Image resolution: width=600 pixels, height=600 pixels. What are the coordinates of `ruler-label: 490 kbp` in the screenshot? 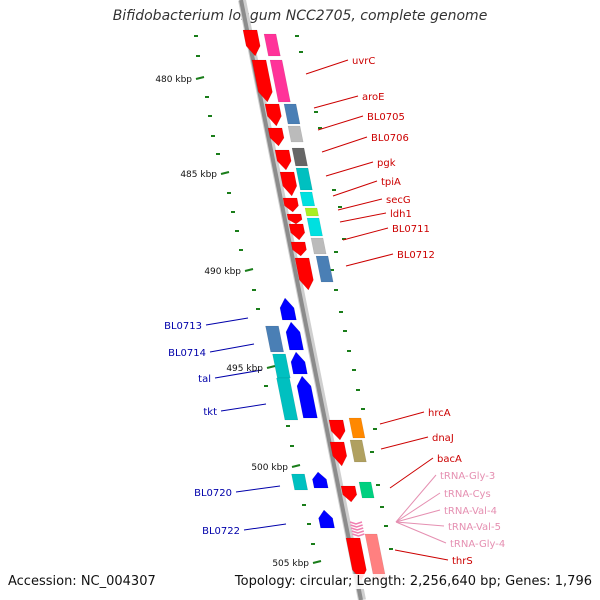 It's located at (222, 272).